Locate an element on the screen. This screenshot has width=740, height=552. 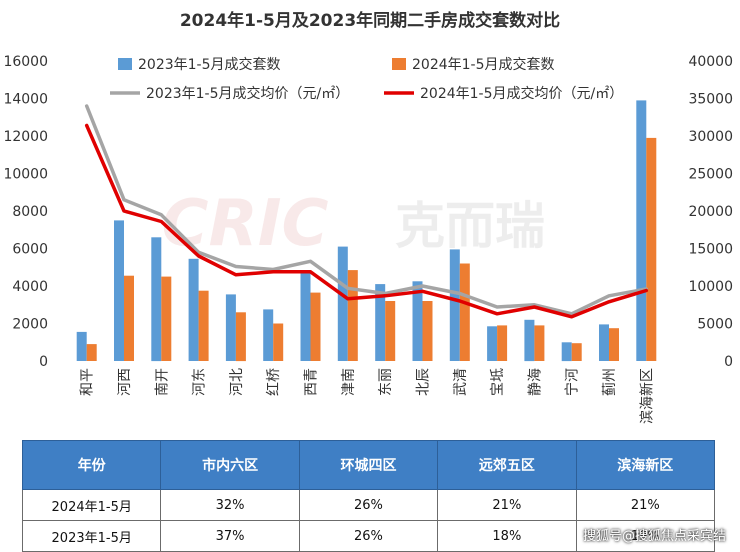
table-row: 2024年1-5月 32% 26% 21% 21% is located at coordinates (368, 505).